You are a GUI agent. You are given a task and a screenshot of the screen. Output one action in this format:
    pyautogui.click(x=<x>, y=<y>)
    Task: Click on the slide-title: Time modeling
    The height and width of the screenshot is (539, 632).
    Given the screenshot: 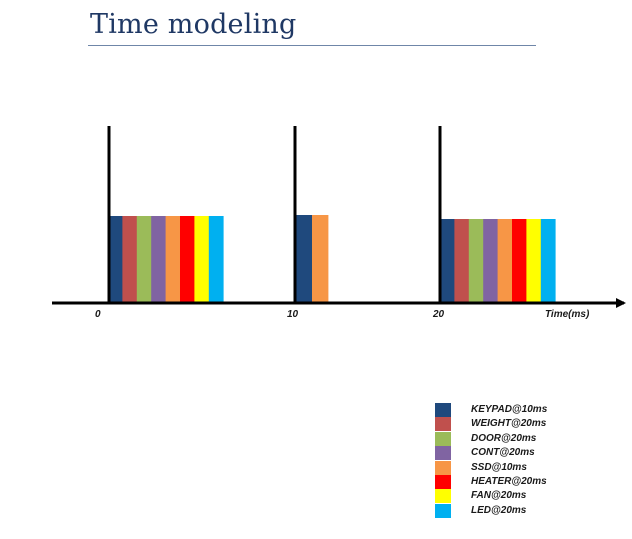 What is the action you would take?
    pyautogui.click(x=193, y=24)
    